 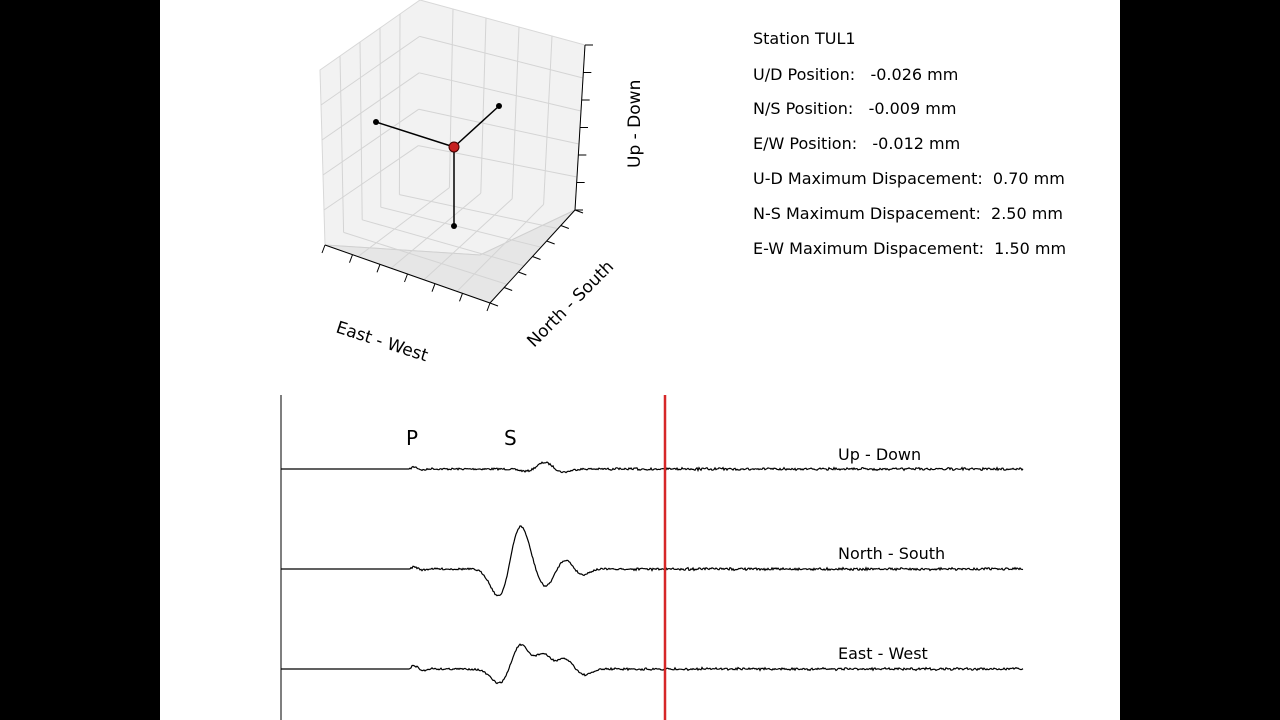 What do you see at coordinates (868, 248) in the screenshot?
I see `ew-max-label: E-W Maximum Dispacement:` at bounding box center [868, 248].